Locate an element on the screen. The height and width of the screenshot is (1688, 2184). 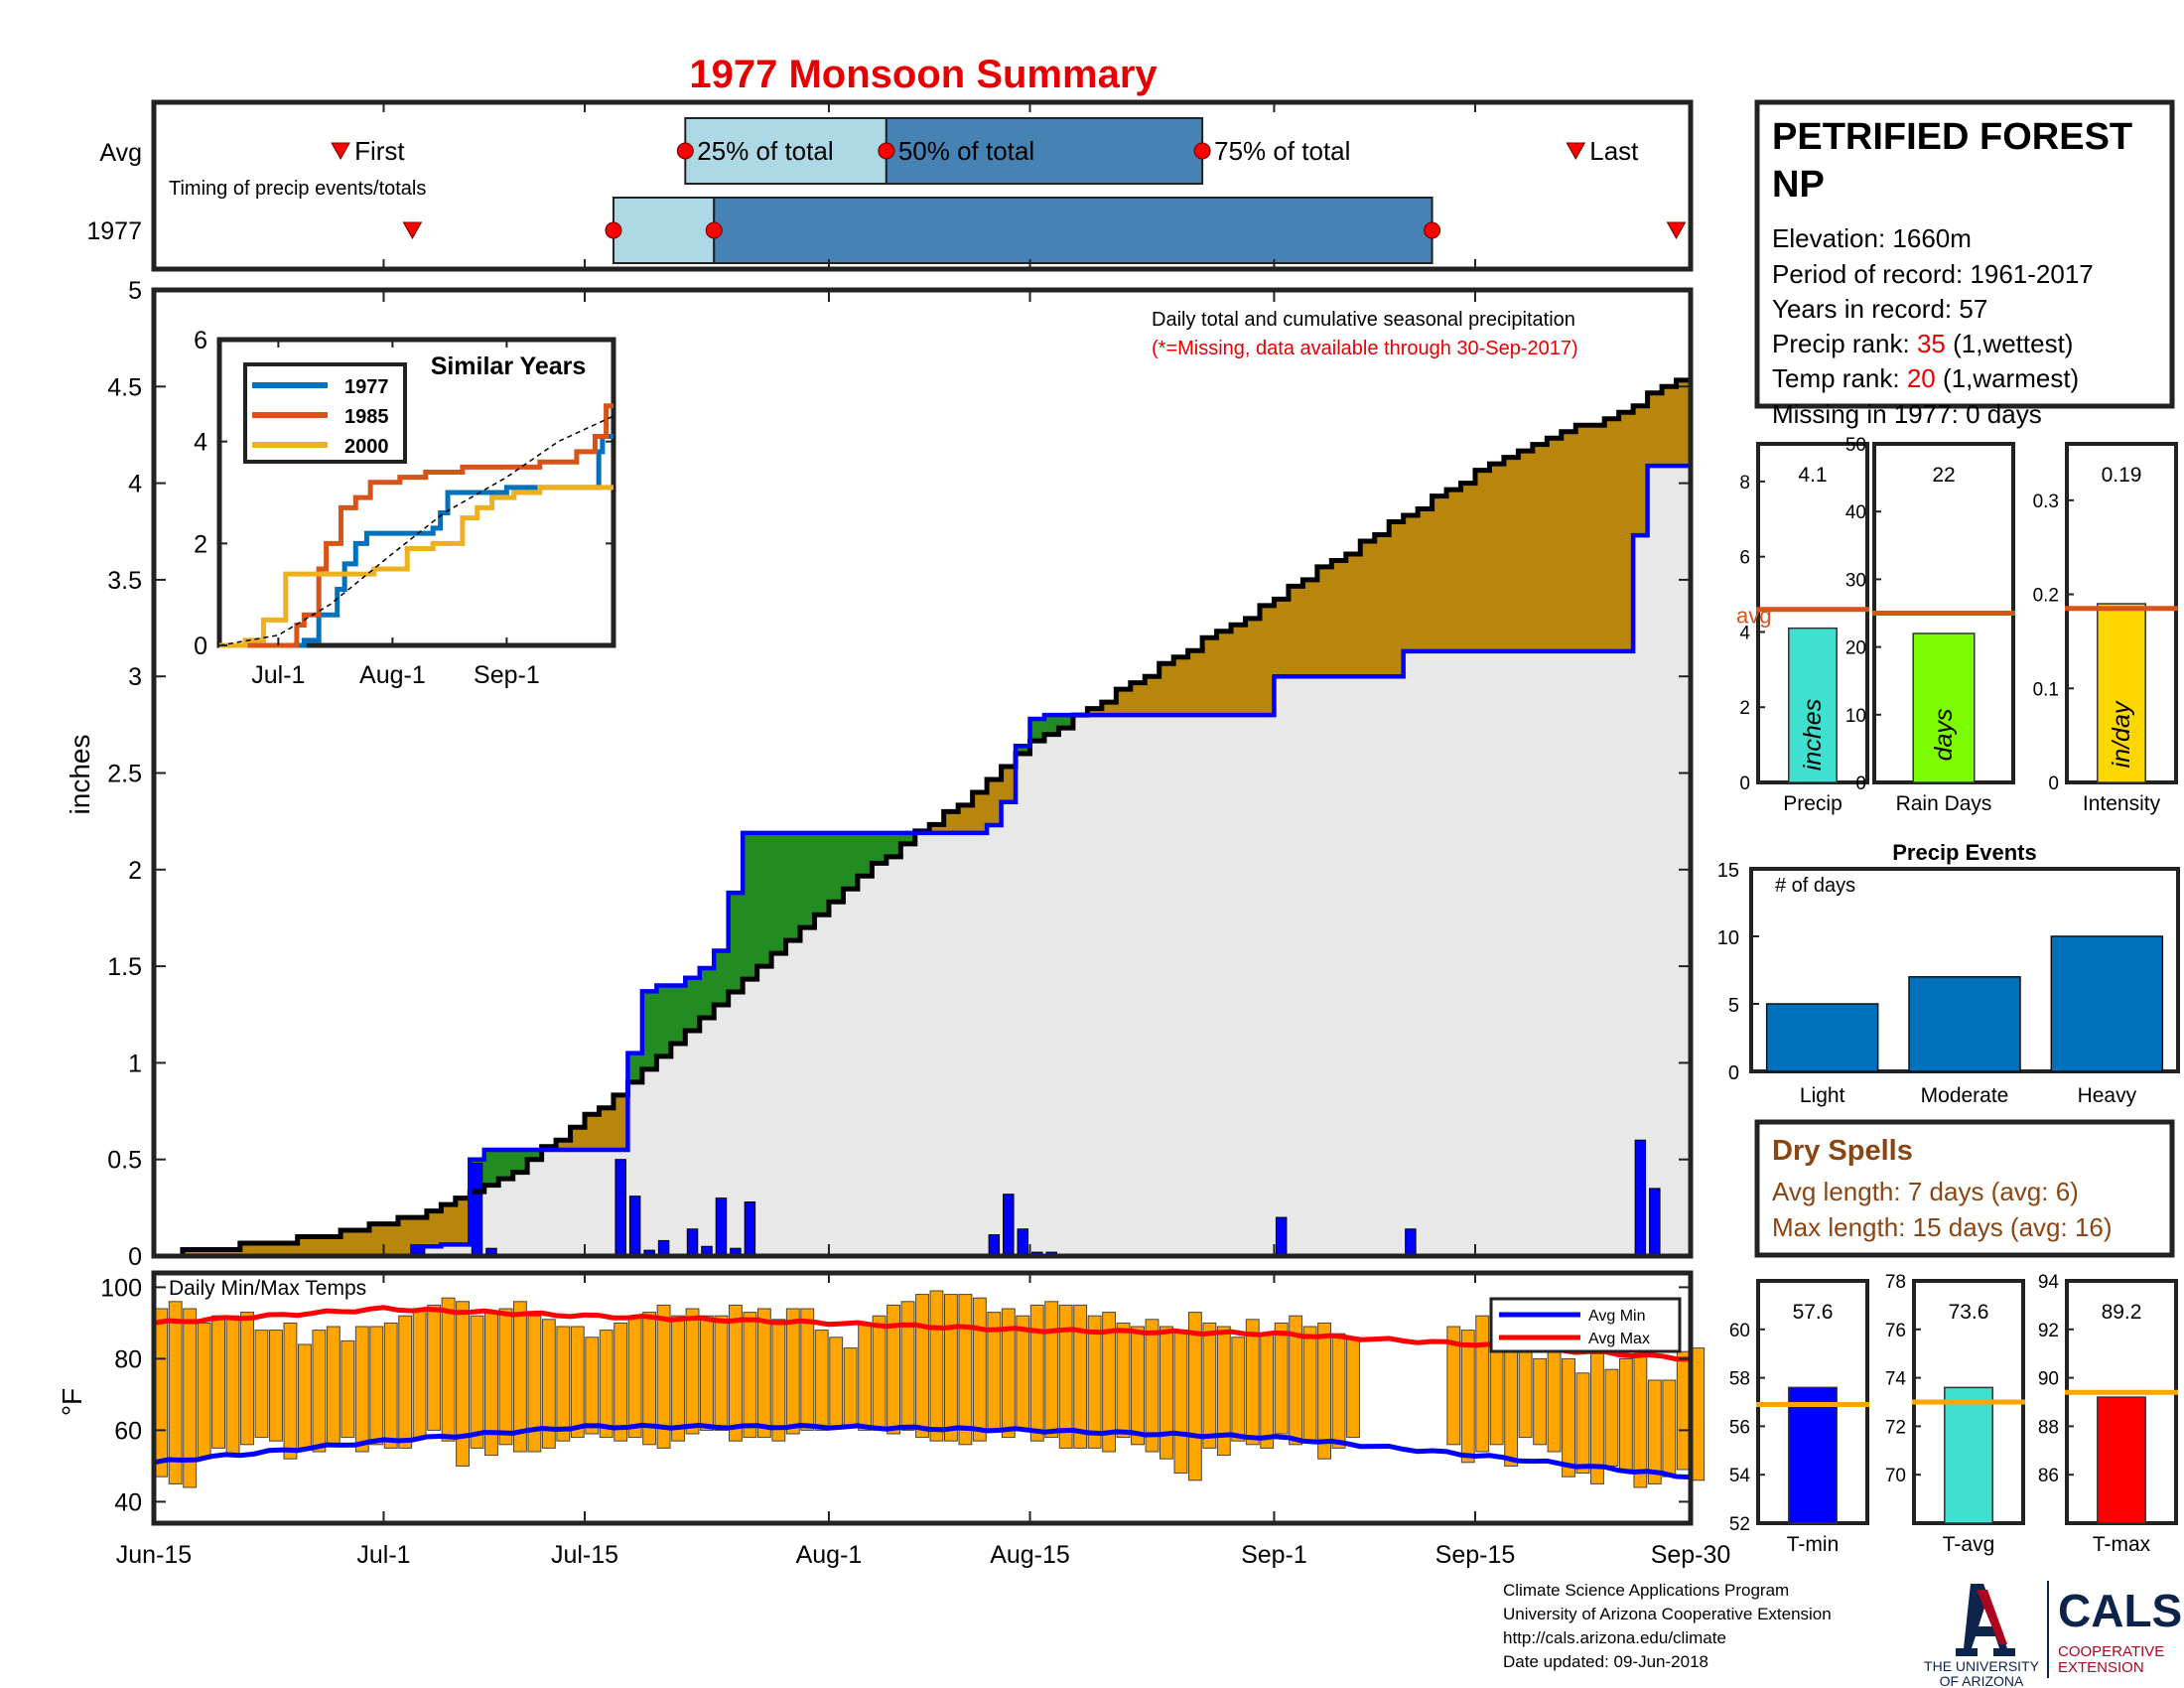
legend-avg-min: Avg Min is located at coordinates (1617, 1316).